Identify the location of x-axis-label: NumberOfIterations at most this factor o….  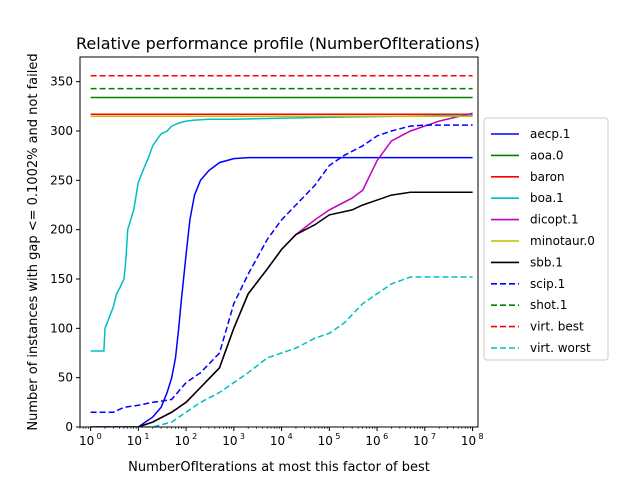
(279, 467).